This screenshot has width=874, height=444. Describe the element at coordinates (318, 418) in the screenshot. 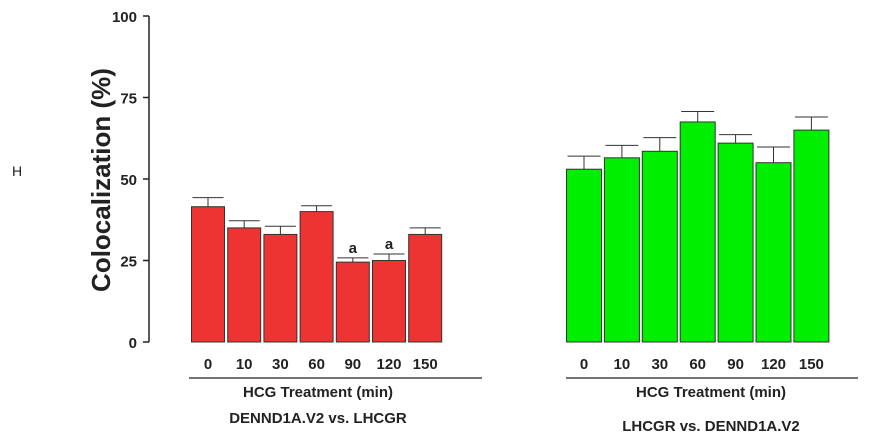

I see `group-caption: DENND1A.V2 vs. LHCGR` at that location.